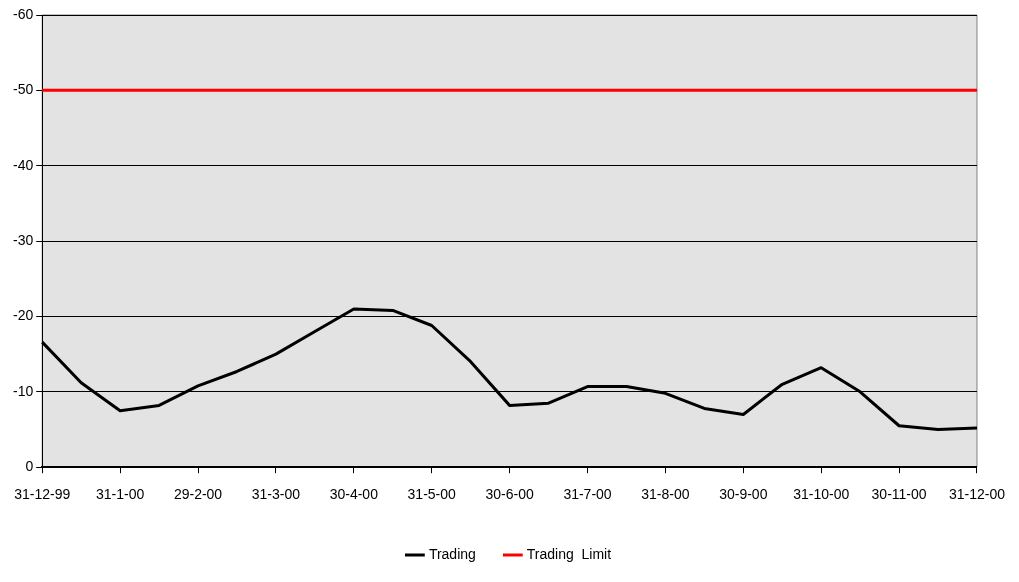 The height and width of the screenshot is (582, 1019). What do you see at coordinates (569, 553) in the screenshot?
I see `legend-label: Trading Limit` at bounding box center [569, 553].